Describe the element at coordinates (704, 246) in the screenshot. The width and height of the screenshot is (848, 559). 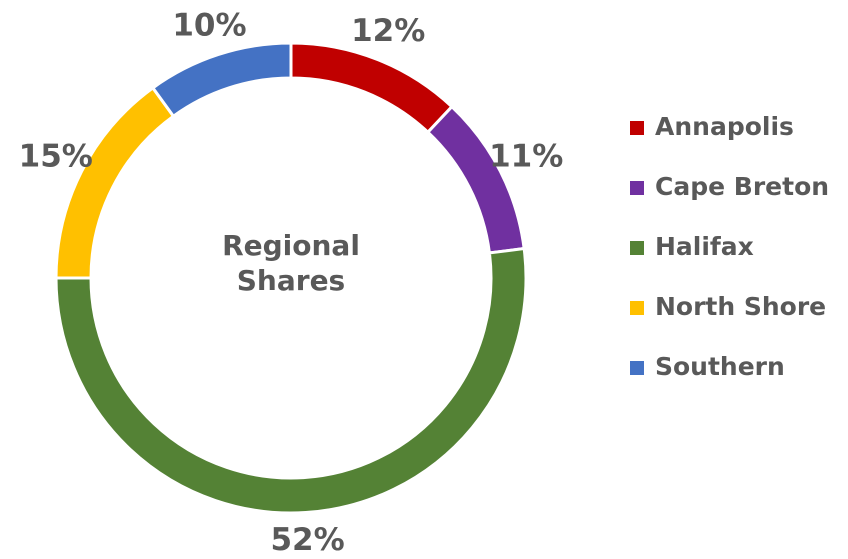
I see `legend-label: Halifax` at that location.